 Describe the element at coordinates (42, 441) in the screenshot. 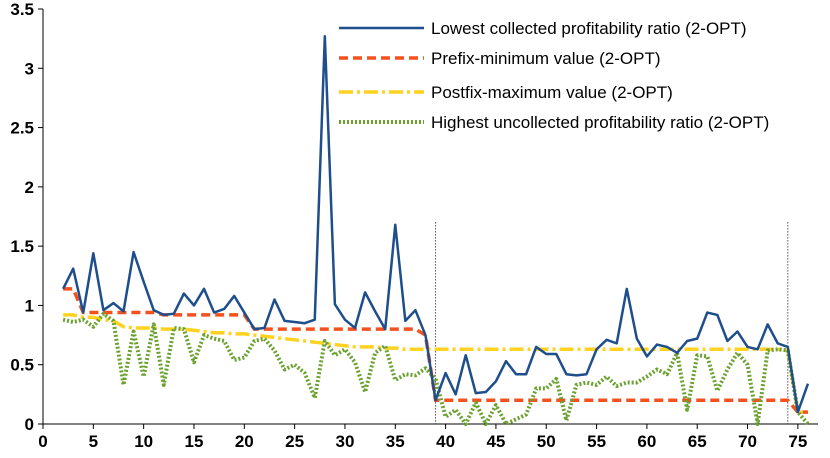

I see `x-tick-label: 0` at that location.